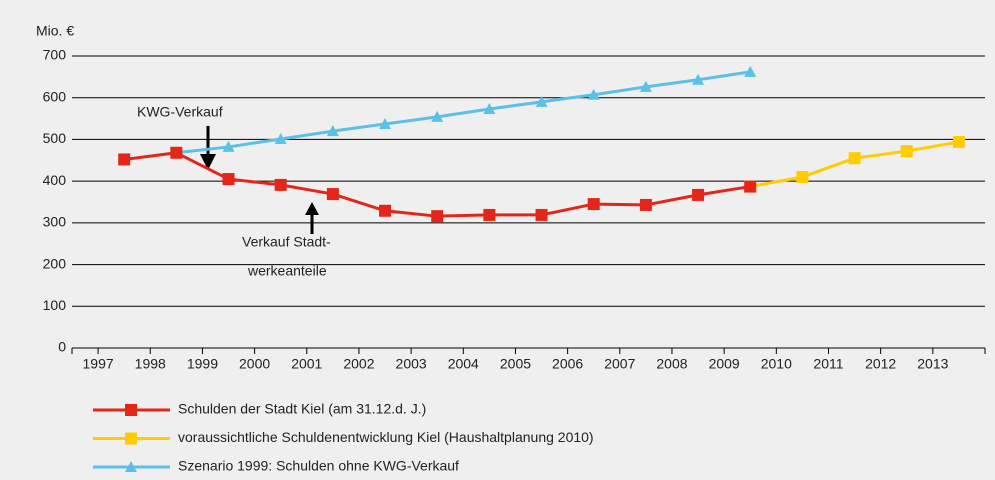  I want to click on x-tick-label: 2007, so click(619, 364).